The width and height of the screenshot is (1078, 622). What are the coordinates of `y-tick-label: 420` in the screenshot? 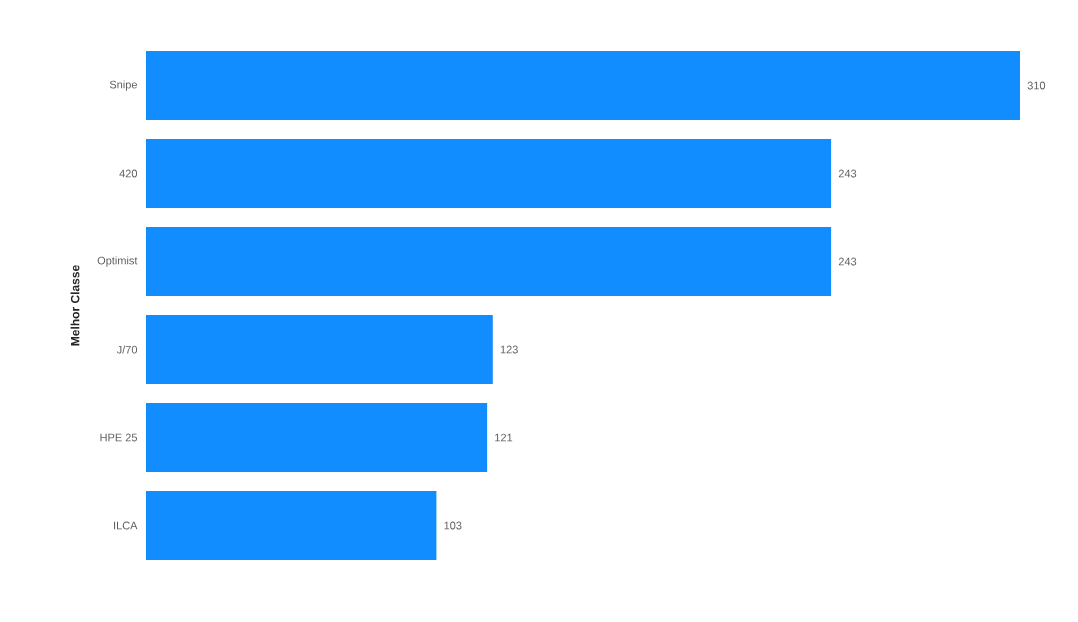 It's located at (128, 173).